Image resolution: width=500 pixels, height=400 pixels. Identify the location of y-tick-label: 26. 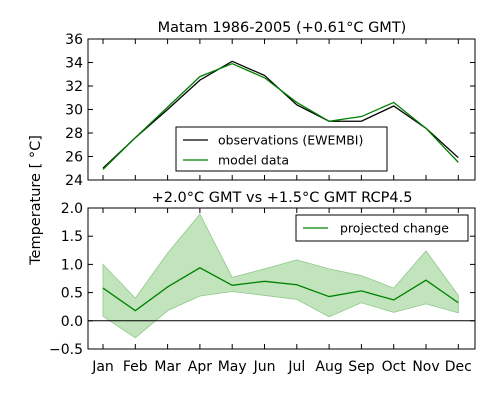
(74, 158).